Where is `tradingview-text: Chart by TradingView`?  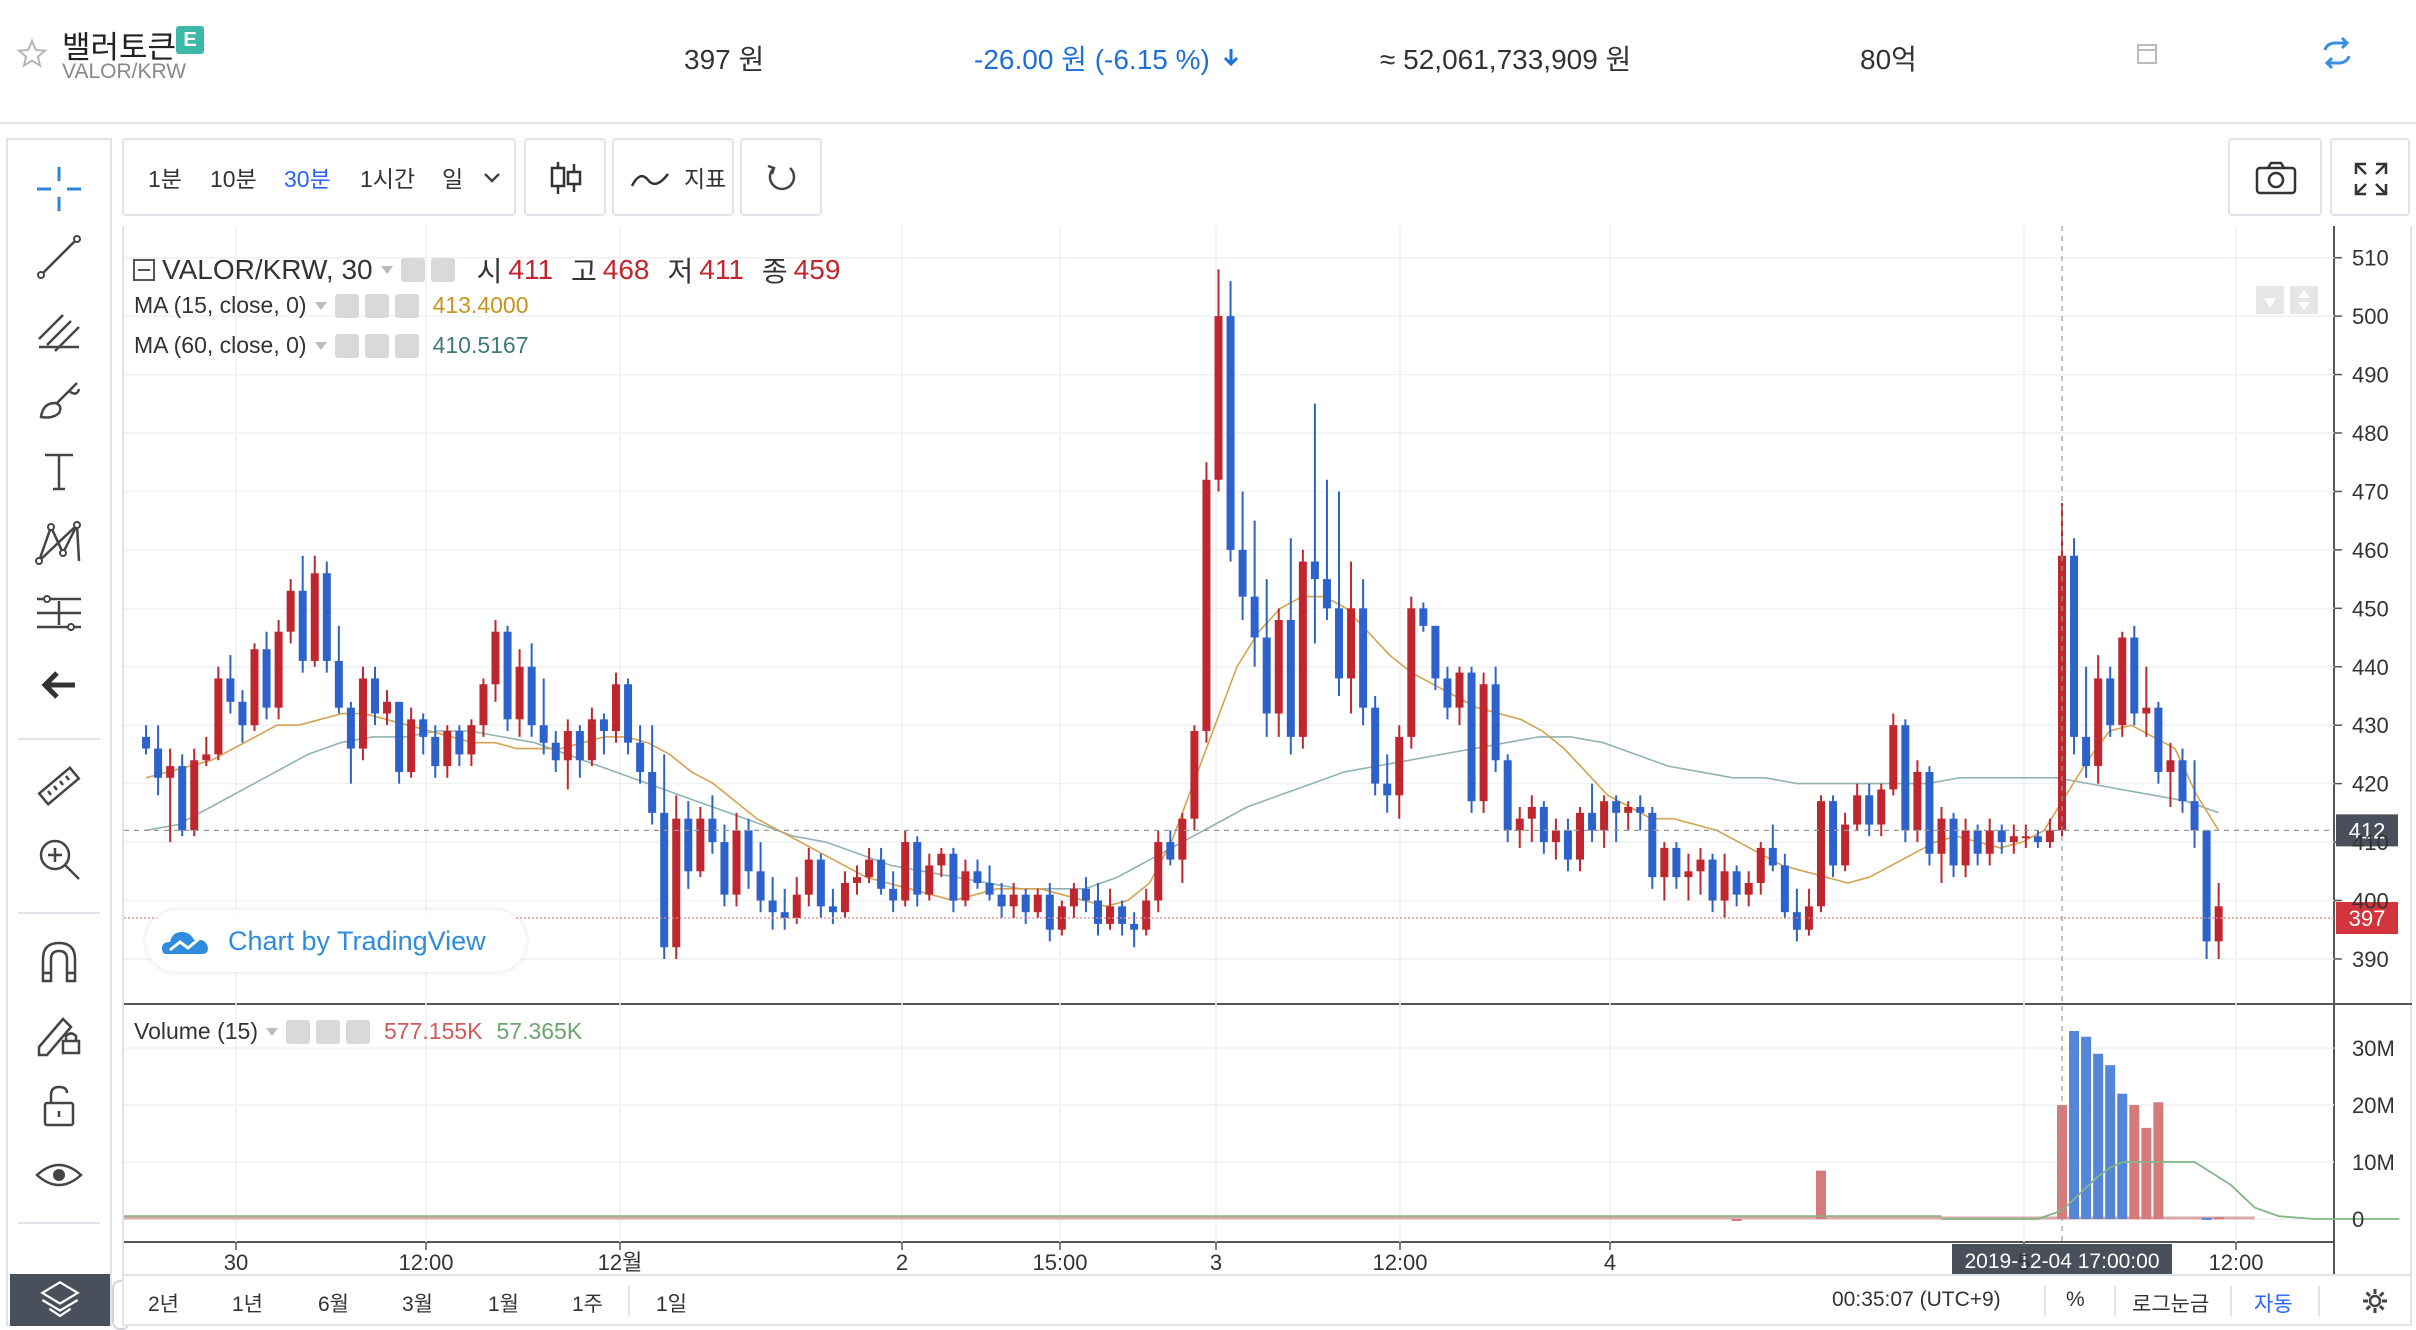
tradingview-text: Chart by TradingView is located at coordinates (357, 940).